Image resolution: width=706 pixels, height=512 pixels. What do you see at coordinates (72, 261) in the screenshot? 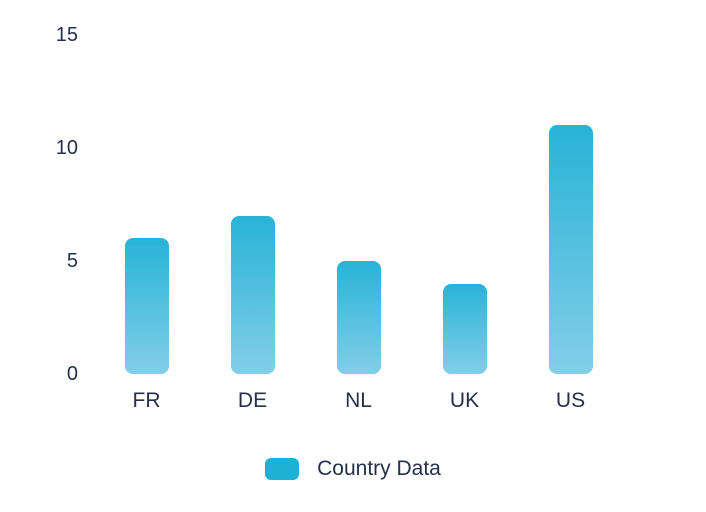
I see `y-tick-label: 5` at bounding box center [72, 261].